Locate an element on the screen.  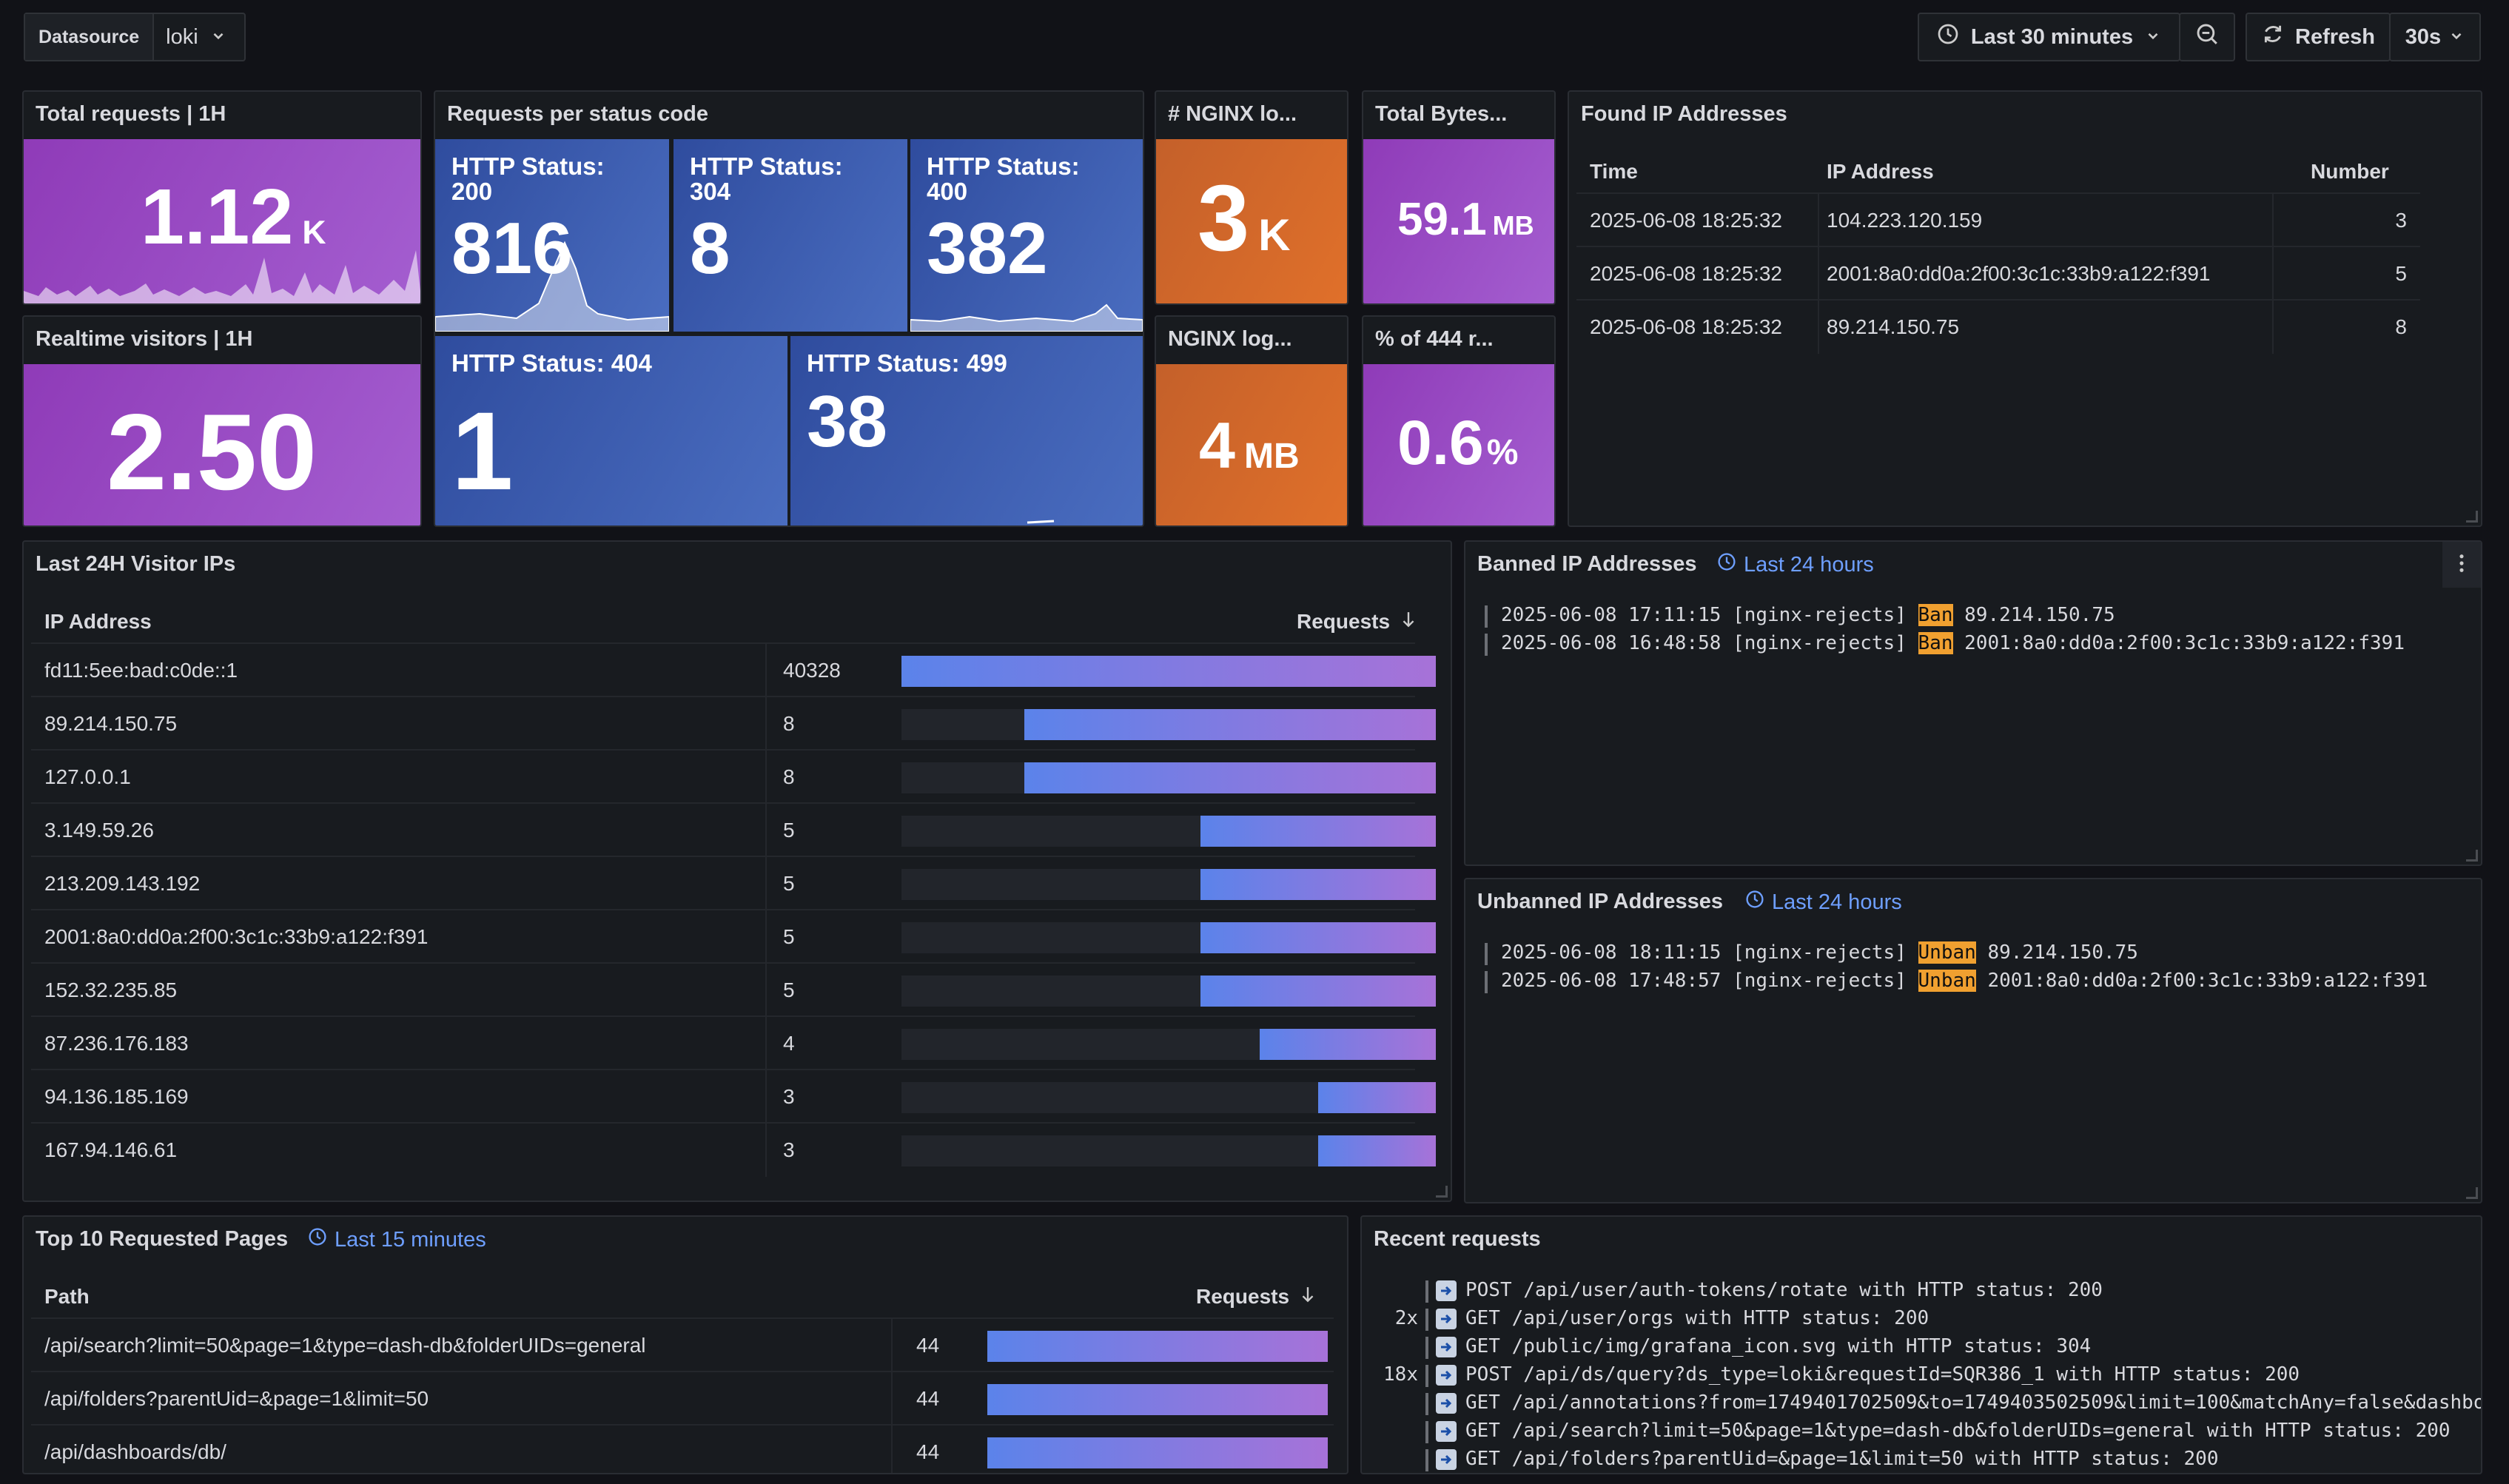
realtime-visitors-stat: 2.50 is located at coordinates (222, 445).